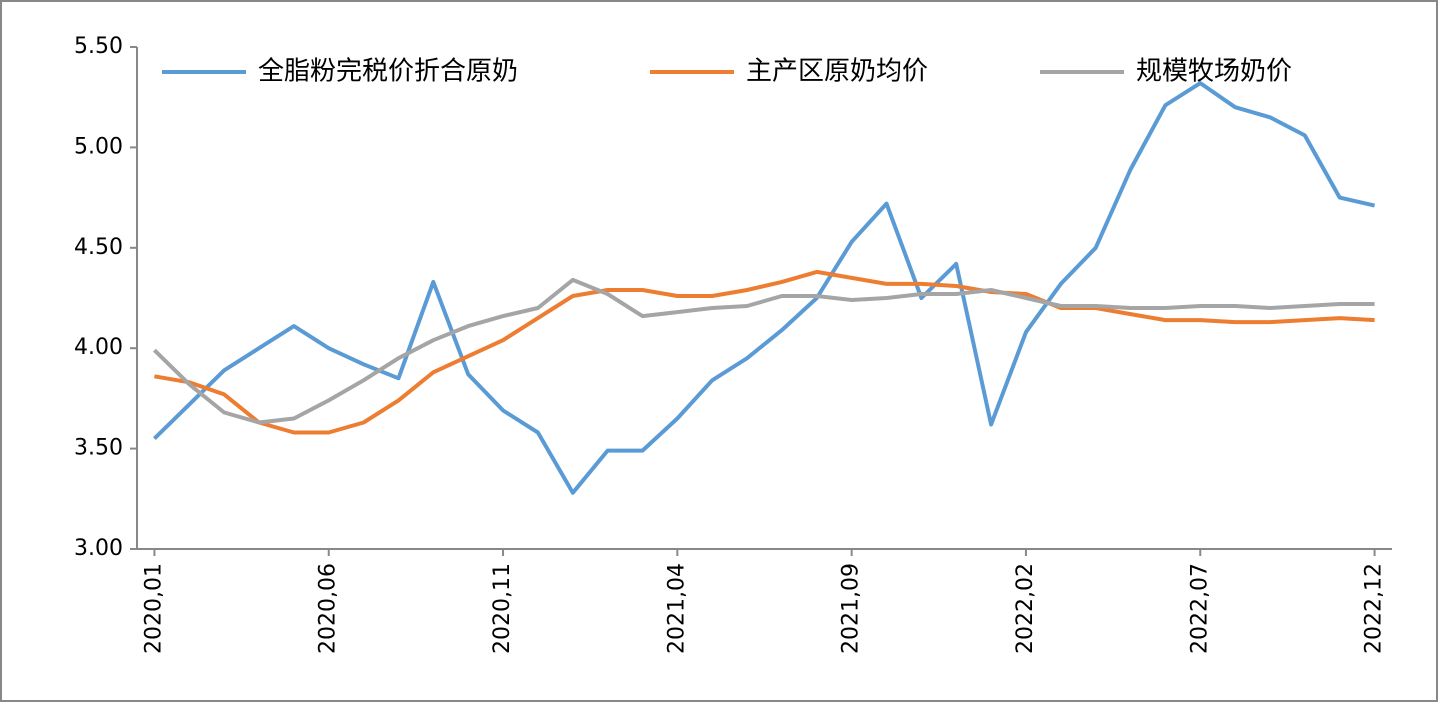 Image resolution: width=1440 pixels, height=704 pixels. I want to click on y-tick-label: 5.00, so click(98, 146).